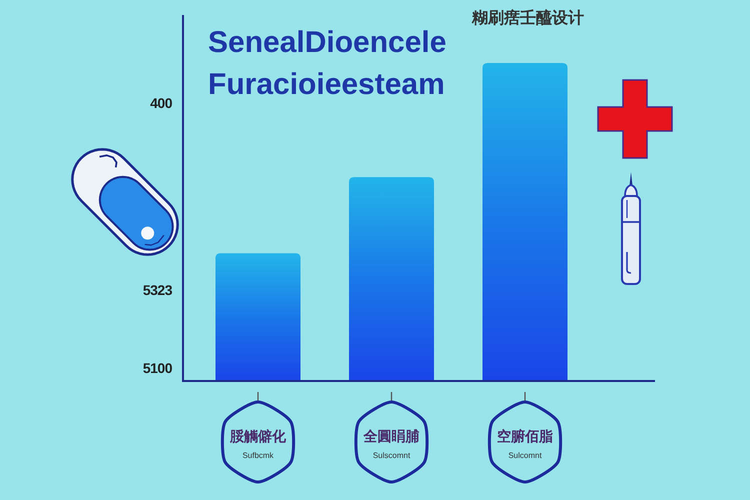  I want to click on text: 5100, so click(157, 368).